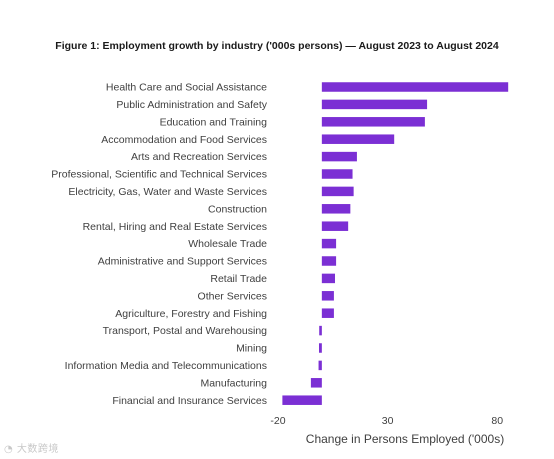 This screenshot has height=459, width=554. I want to click on category-label: Construction, so click(237, 209).